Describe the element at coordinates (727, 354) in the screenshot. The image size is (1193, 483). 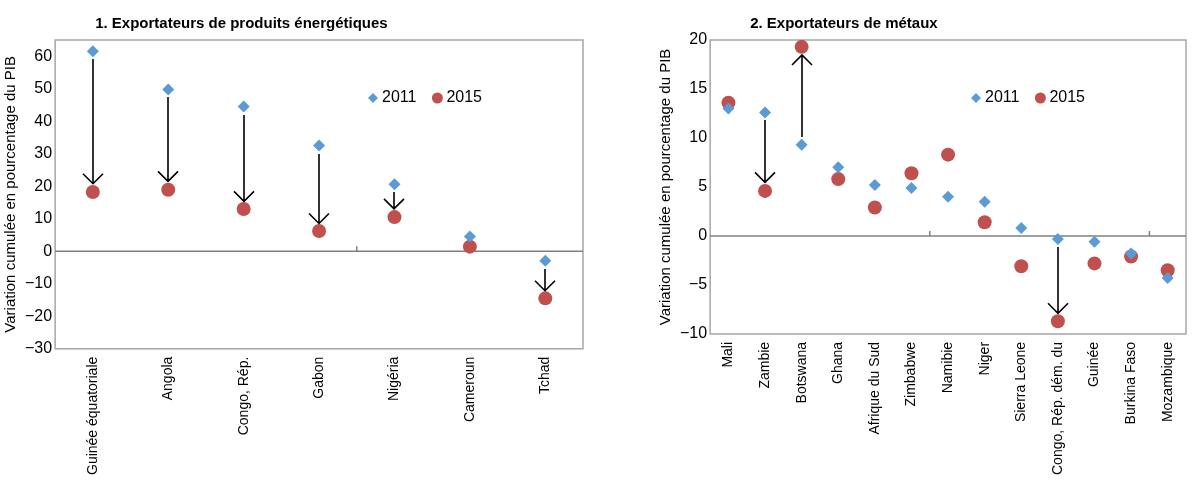
I see `x-tick-label: Mali` at that location.